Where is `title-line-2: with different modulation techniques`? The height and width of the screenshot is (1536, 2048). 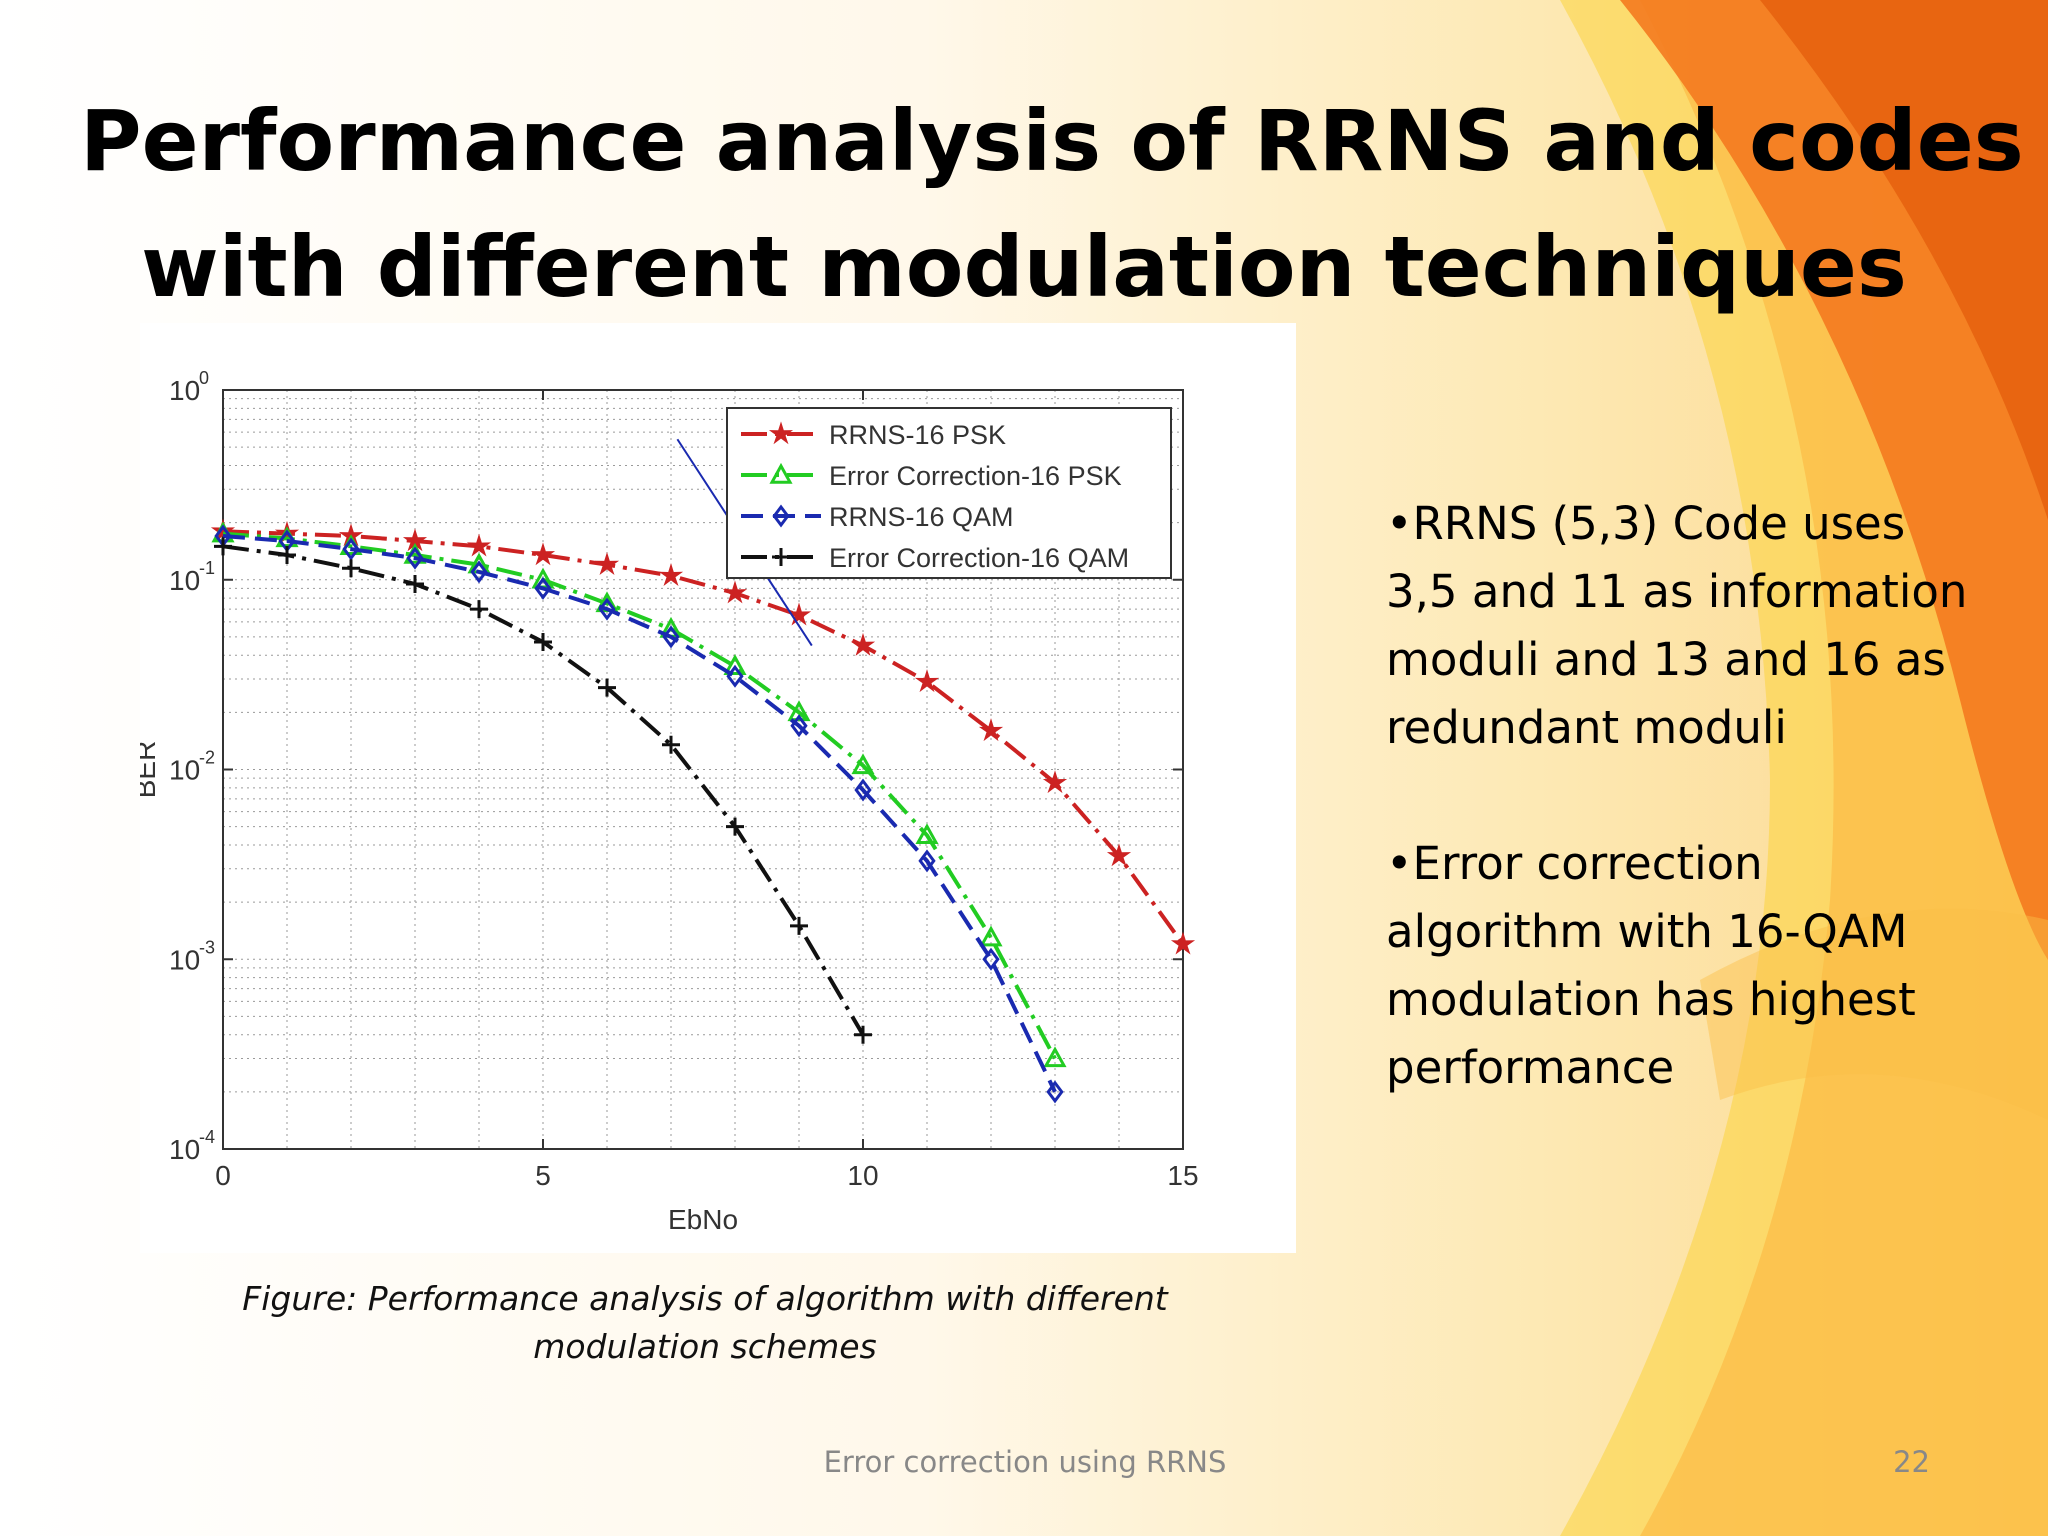 title-line-2: with different modulation techniques is located at coordinates (1024, 267).